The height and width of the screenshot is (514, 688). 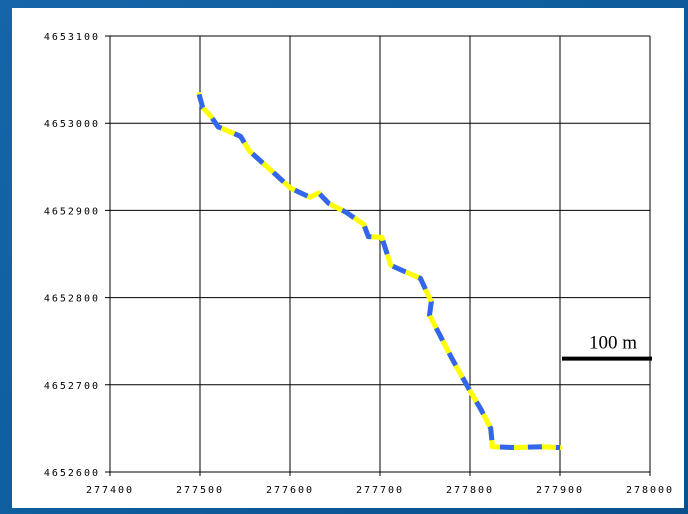 I want to click on scale-bar-label: 100 m, so click(x=613, y=343).